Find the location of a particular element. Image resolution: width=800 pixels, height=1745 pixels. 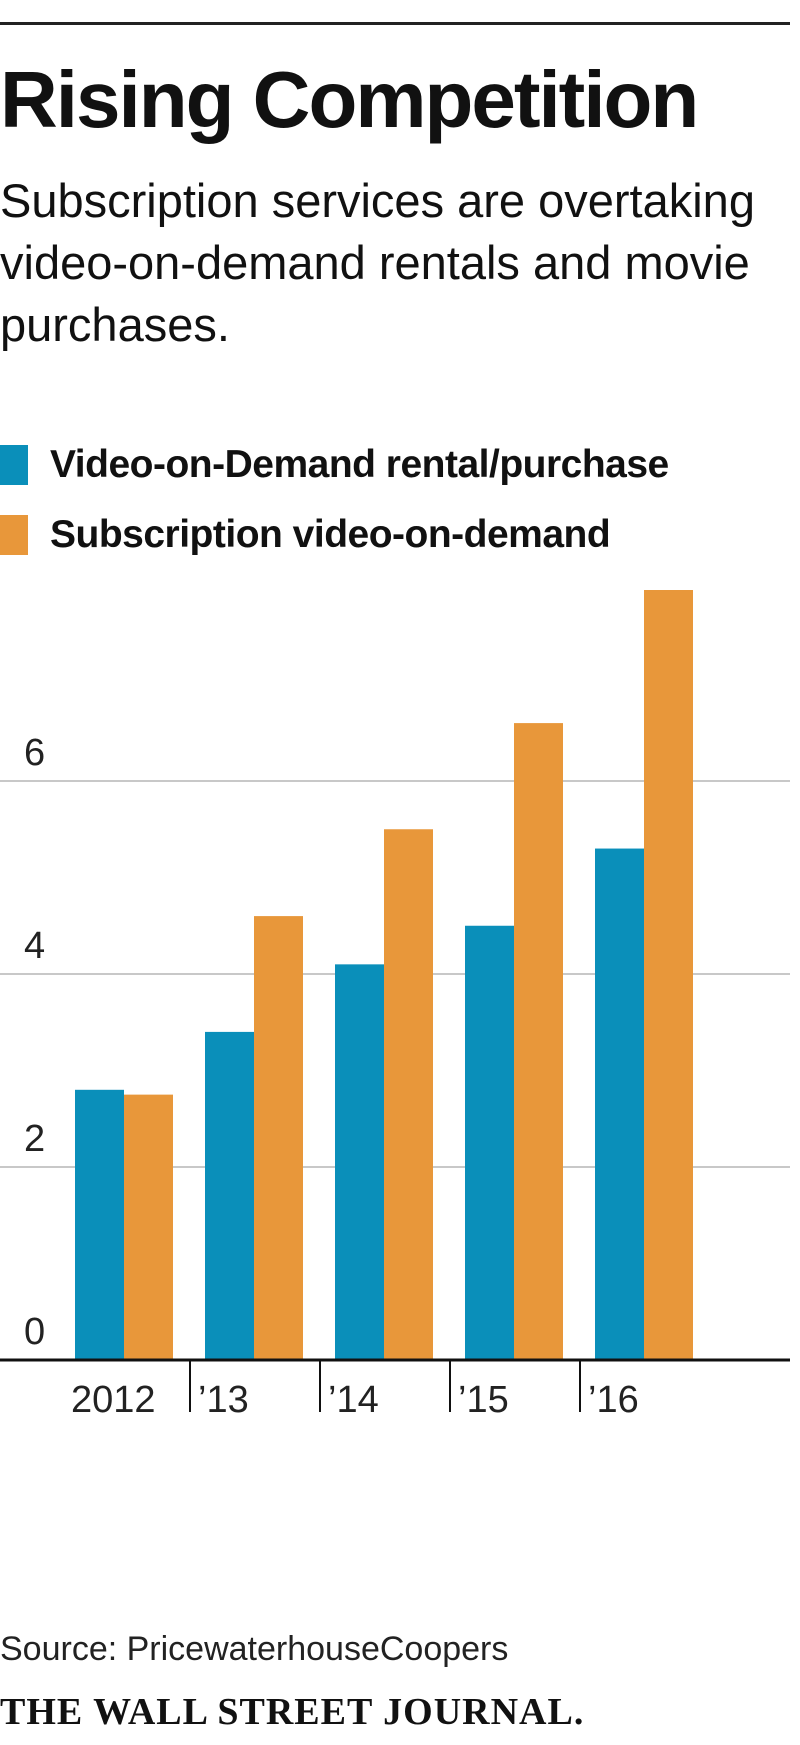

legend-item-vod: Video-on-Demand rental/purchase is located at coordinates (334, 465).